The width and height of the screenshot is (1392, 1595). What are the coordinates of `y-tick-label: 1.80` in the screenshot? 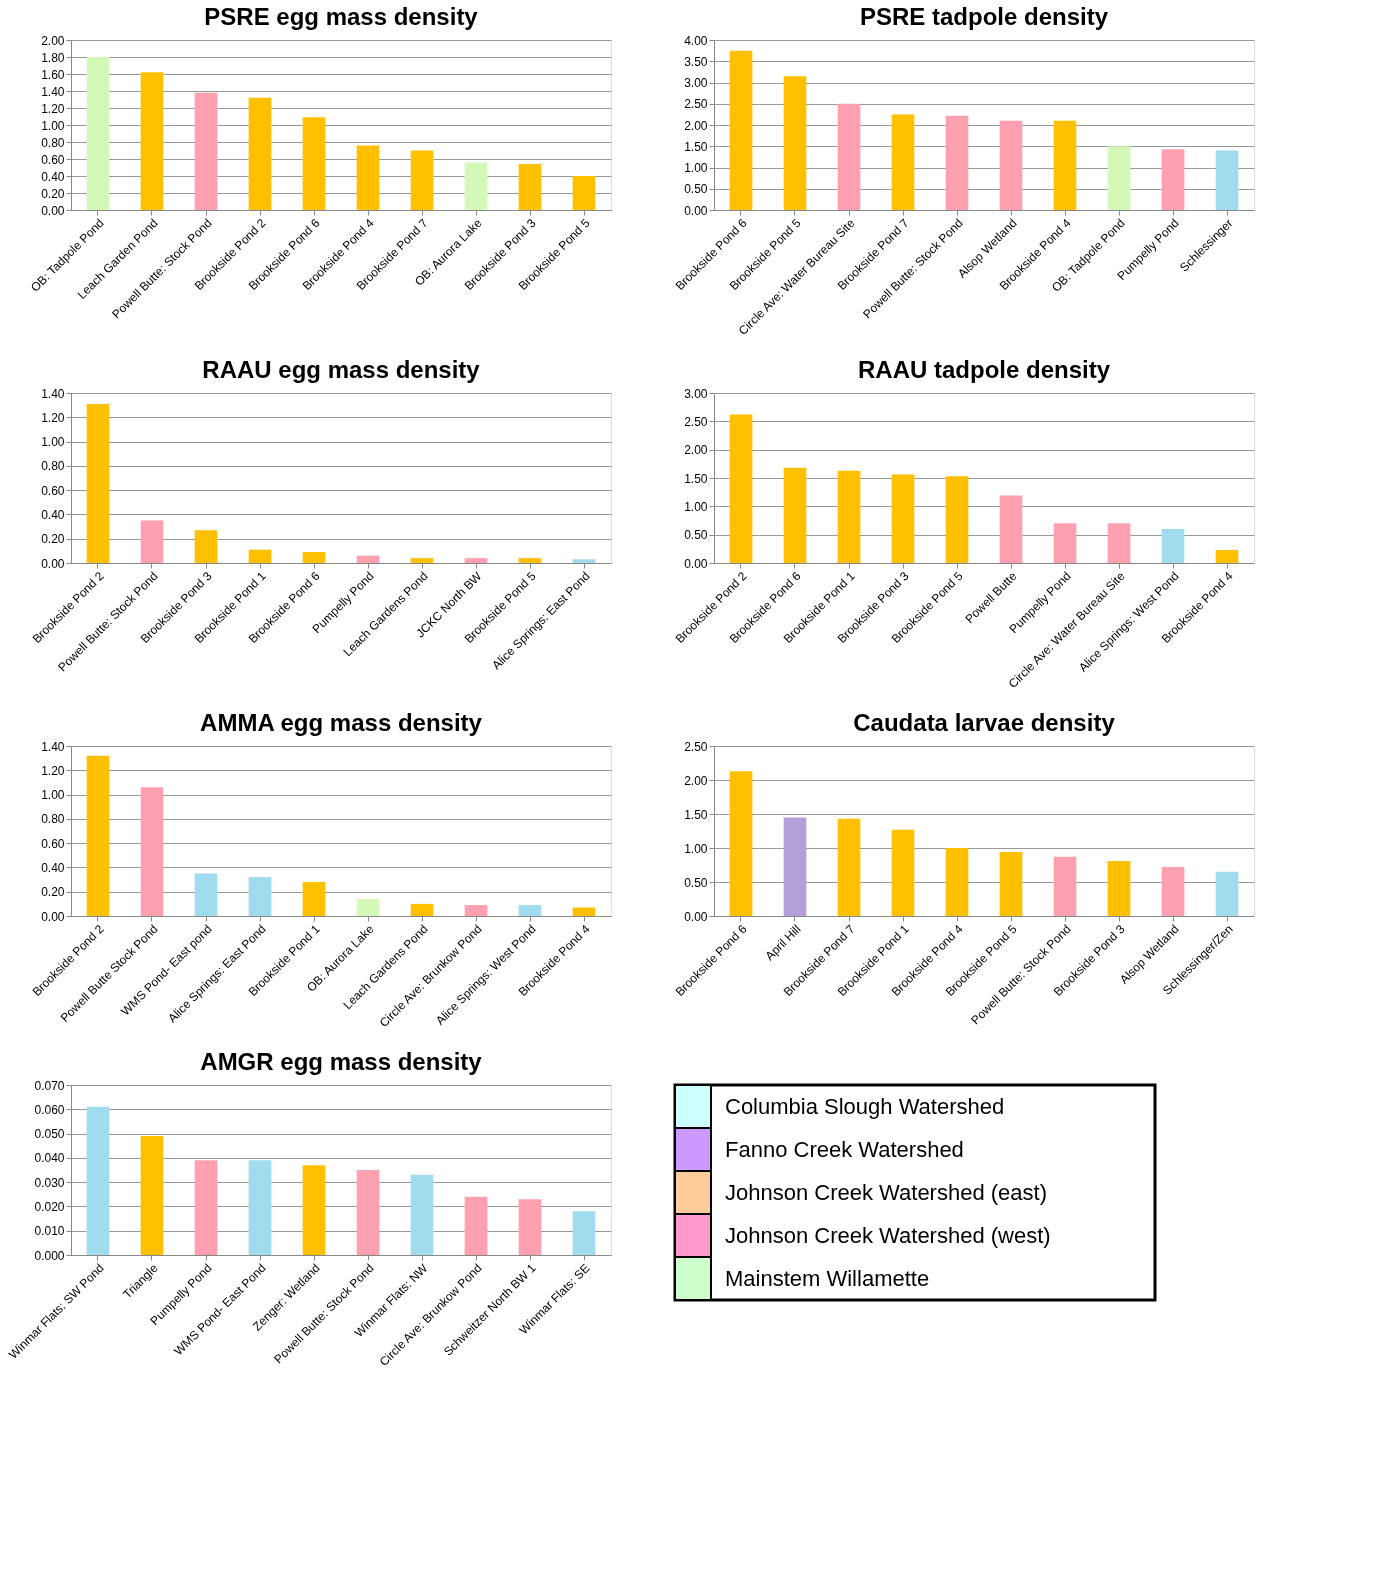 It's located at (53, 57).